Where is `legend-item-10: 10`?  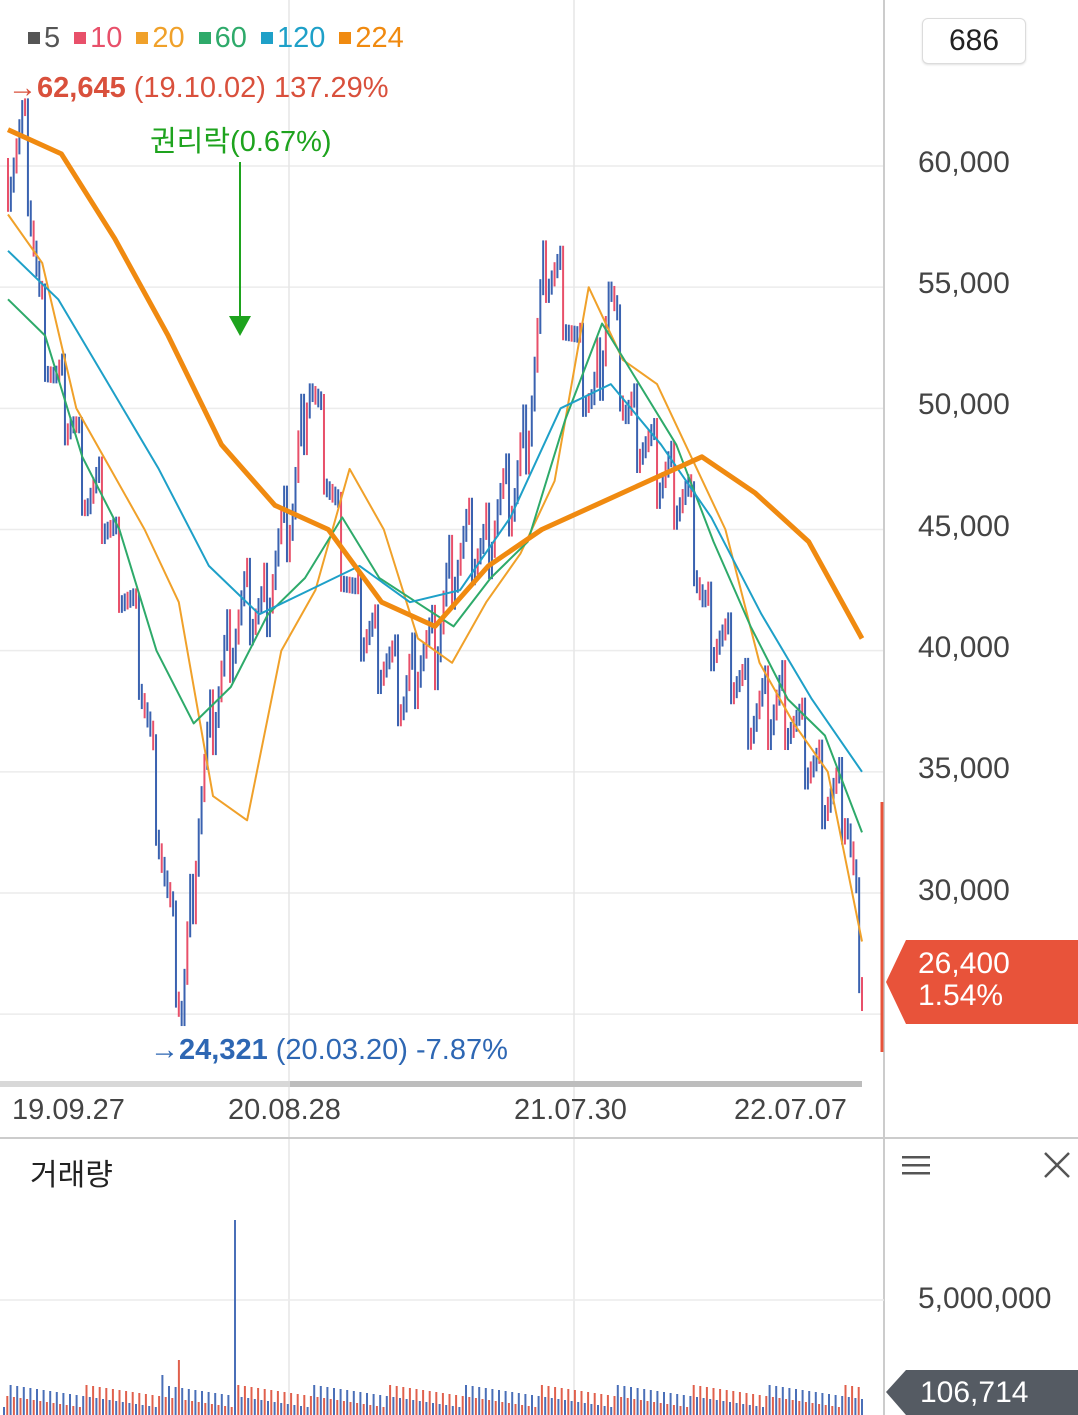
legend-item-10: 10 is located at coordinates (98, 38).